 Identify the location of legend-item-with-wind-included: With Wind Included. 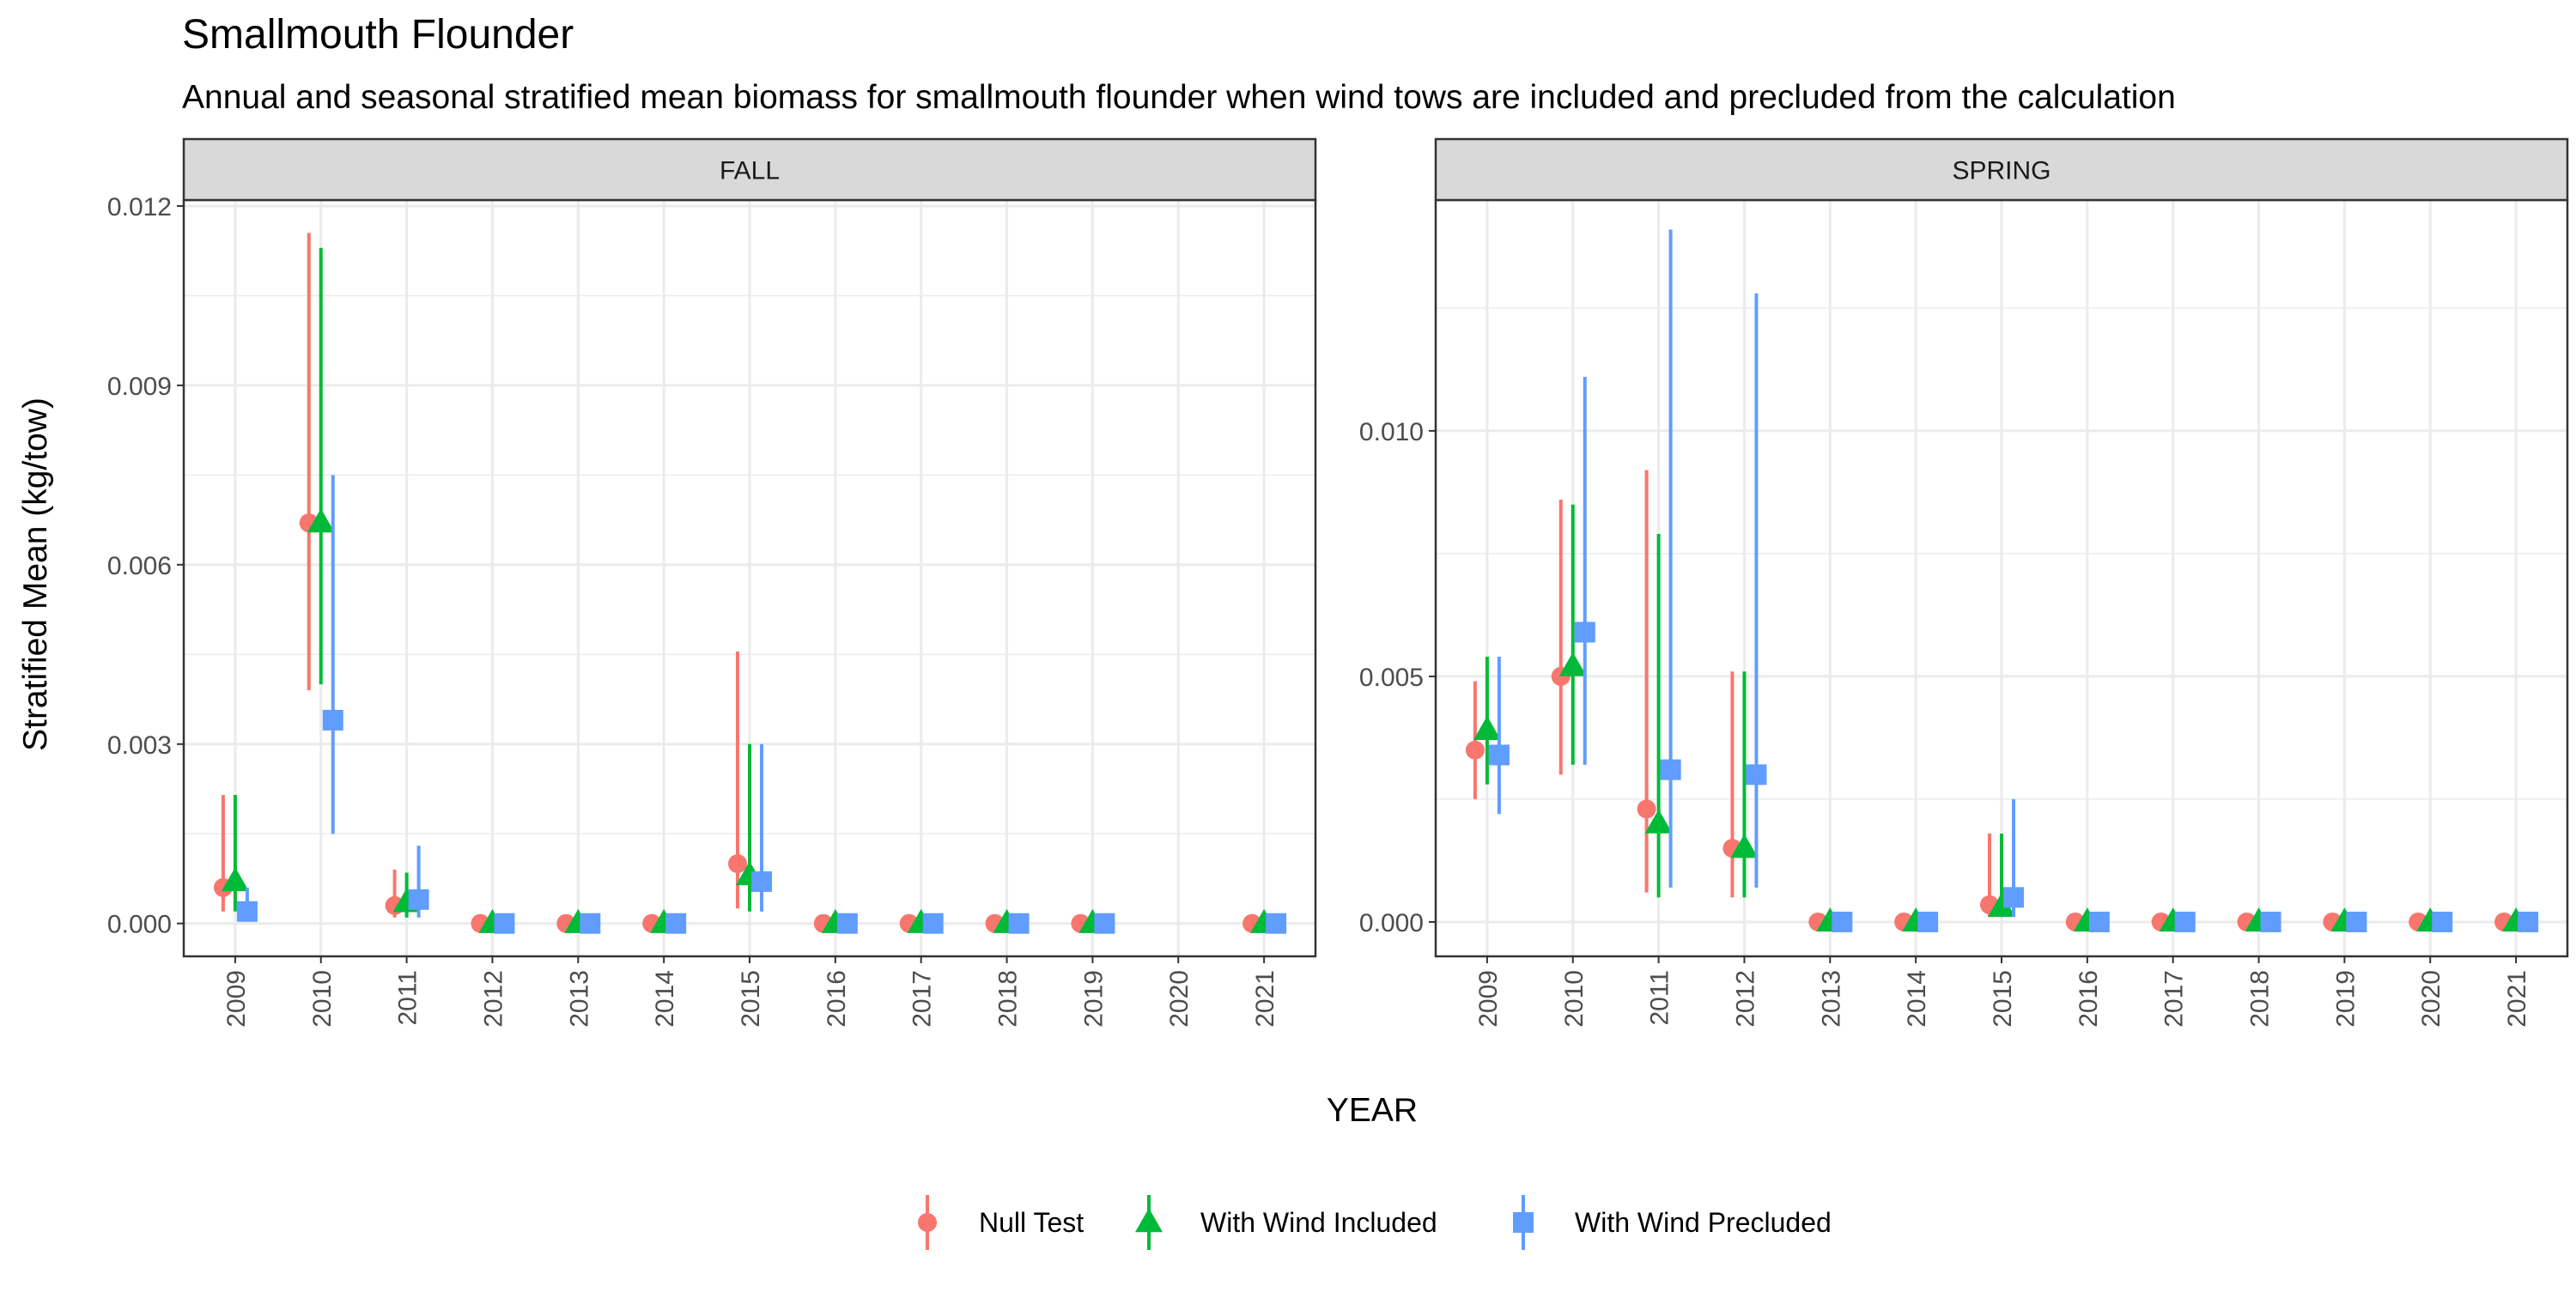
(1286, 1222).